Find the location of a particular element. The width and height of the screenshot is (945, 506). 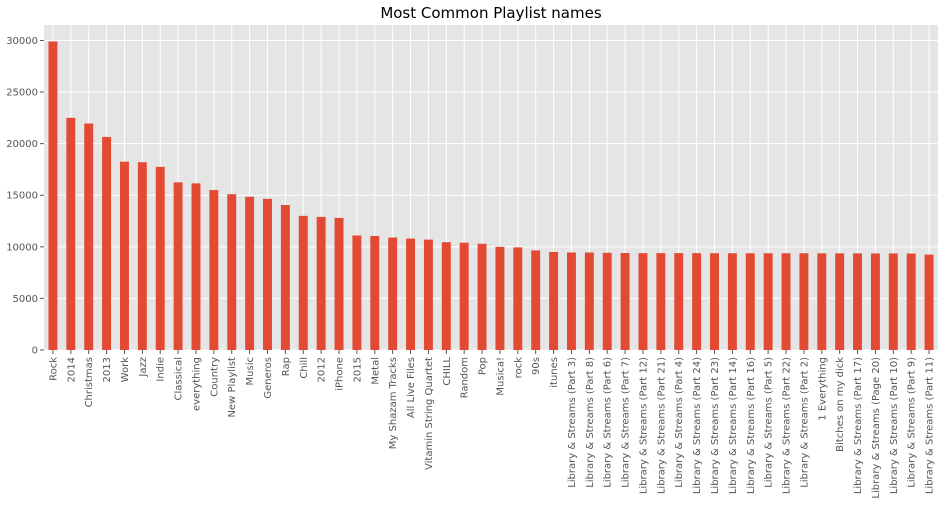

x-tick-label: Library & Streams (Part 8) is located at coordinates (590, 422).